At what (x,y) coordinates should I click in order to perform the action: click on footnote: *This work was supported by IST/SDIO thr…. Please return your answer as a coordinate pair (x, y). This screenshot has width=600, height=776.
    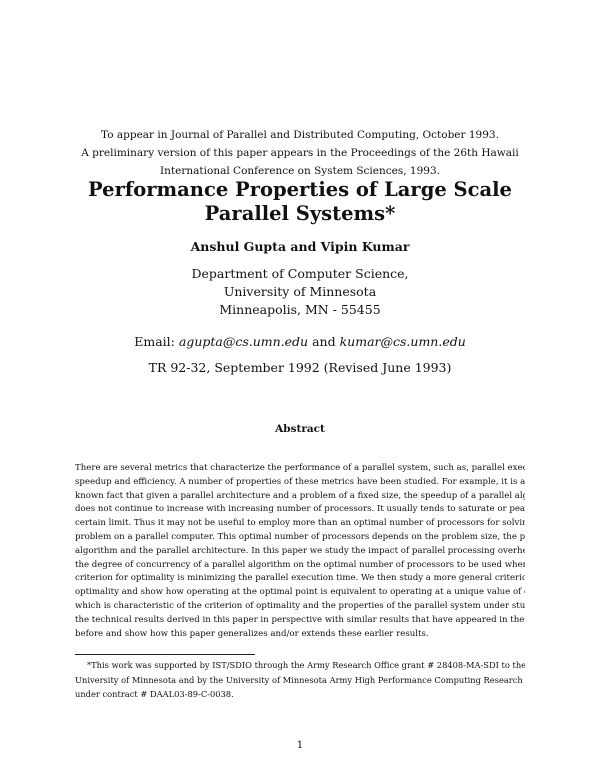
    Looking at the image, I should click on (300, 680).